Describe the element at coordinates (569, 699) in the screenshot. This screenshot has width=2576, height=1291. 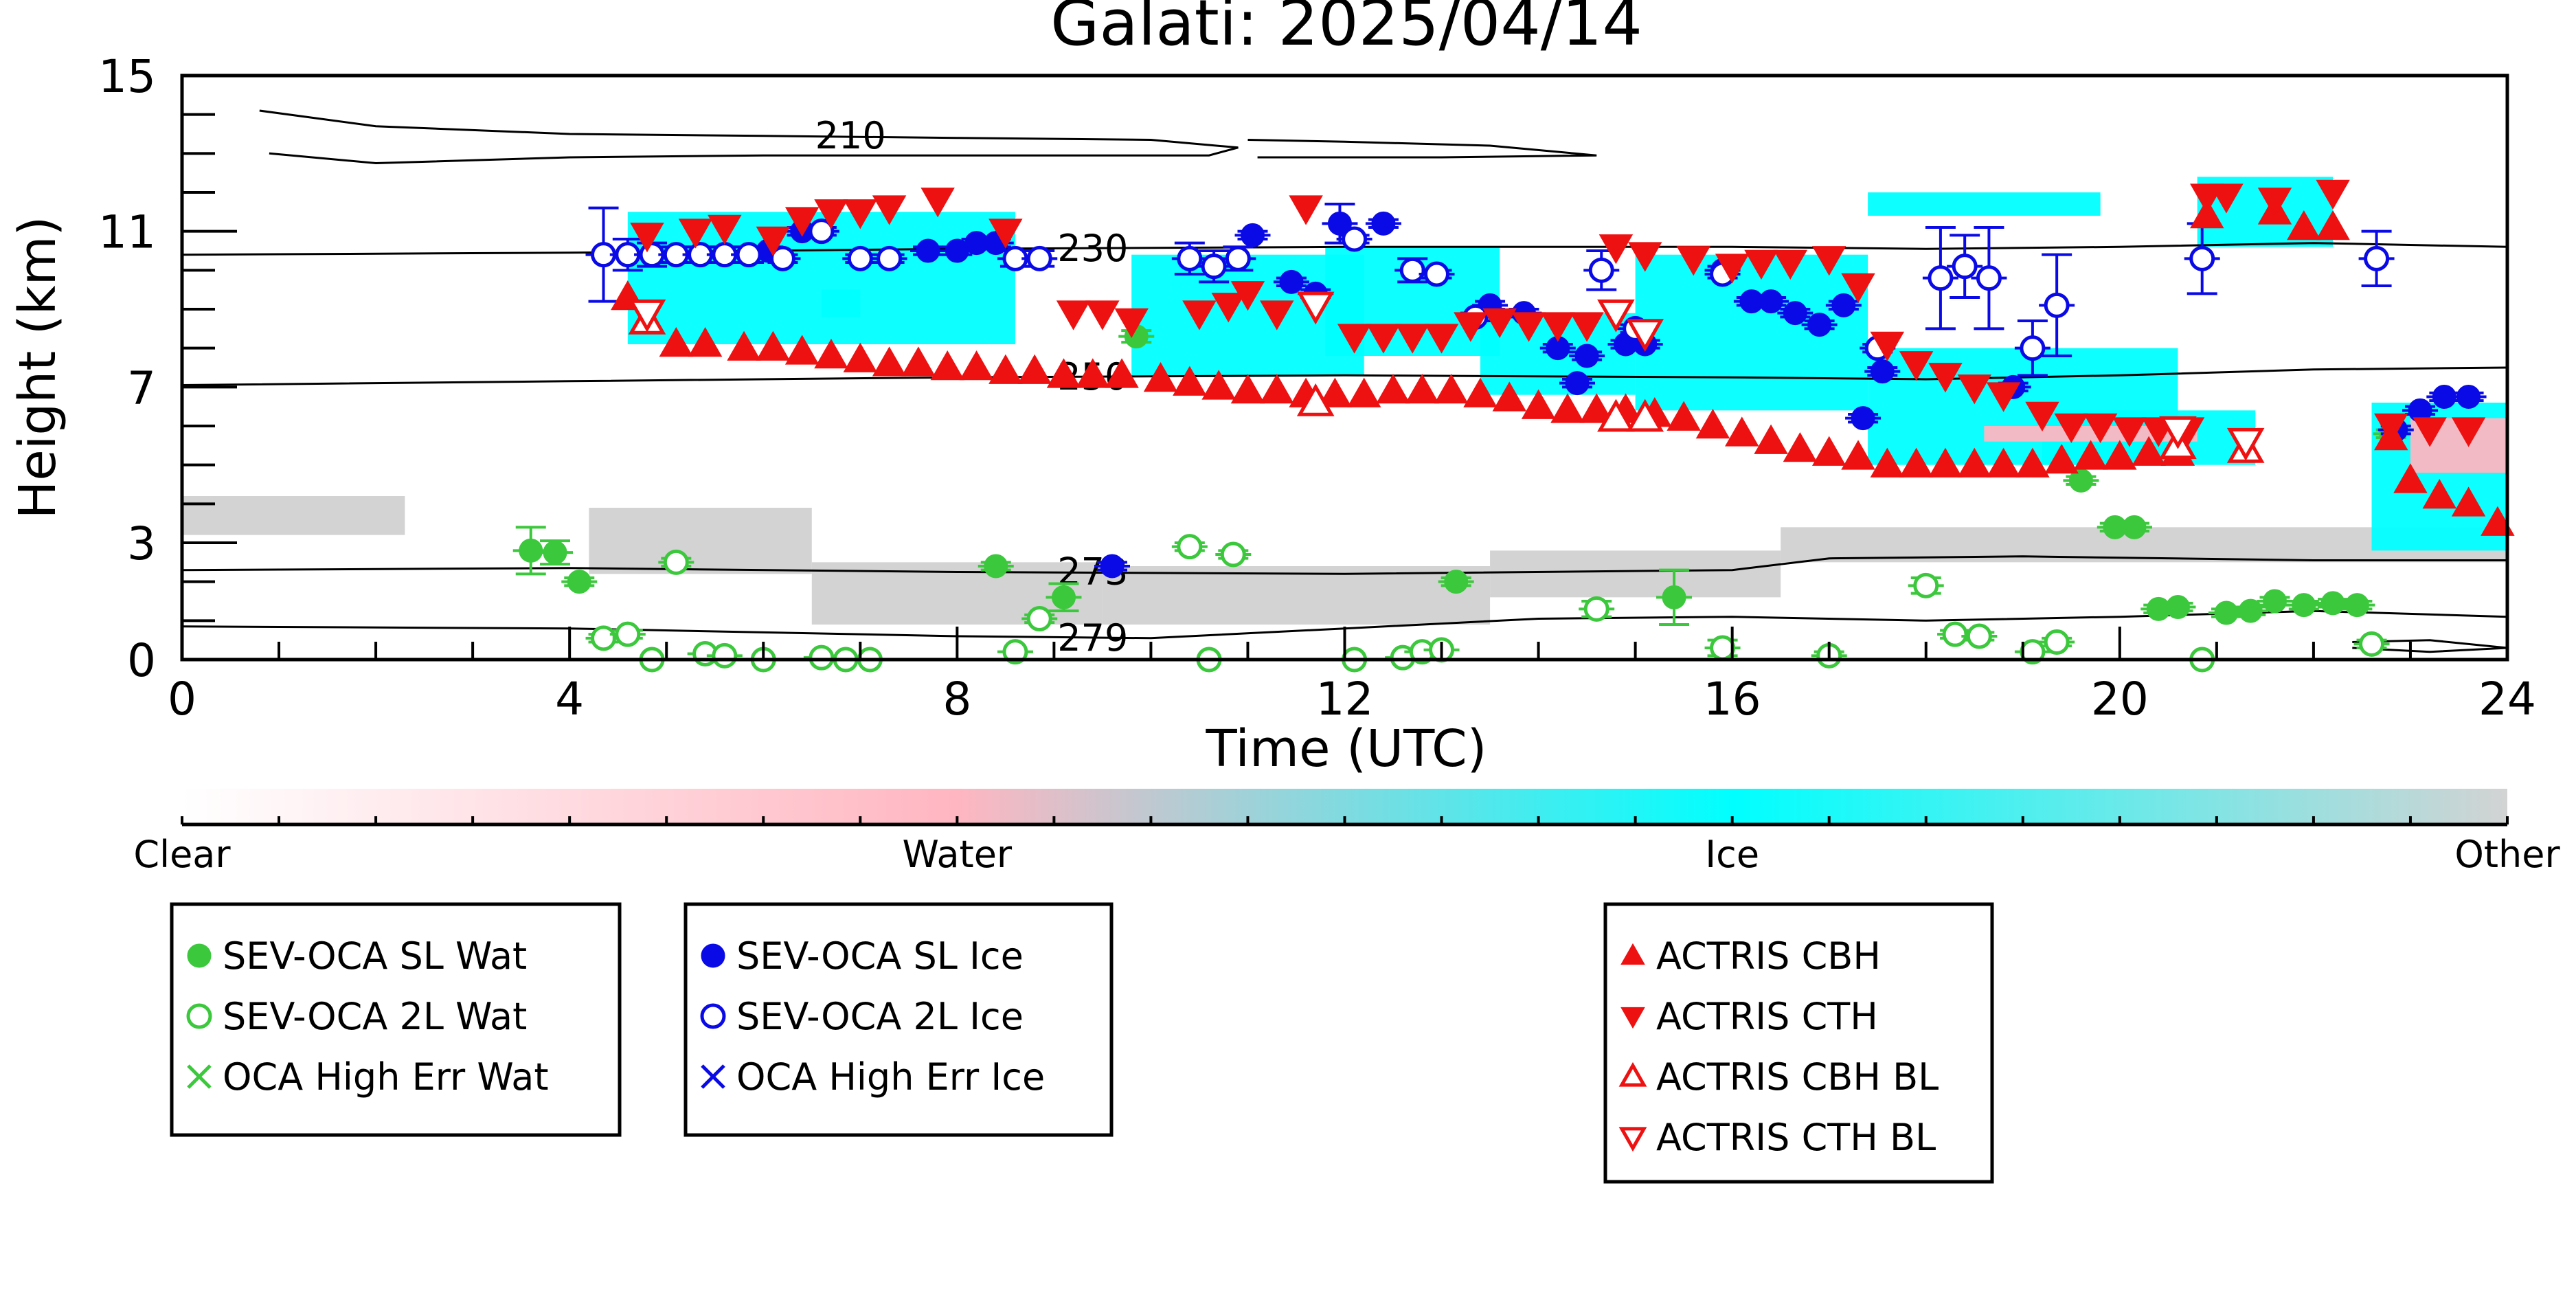
I see `x-tick-label: 4` at that location.